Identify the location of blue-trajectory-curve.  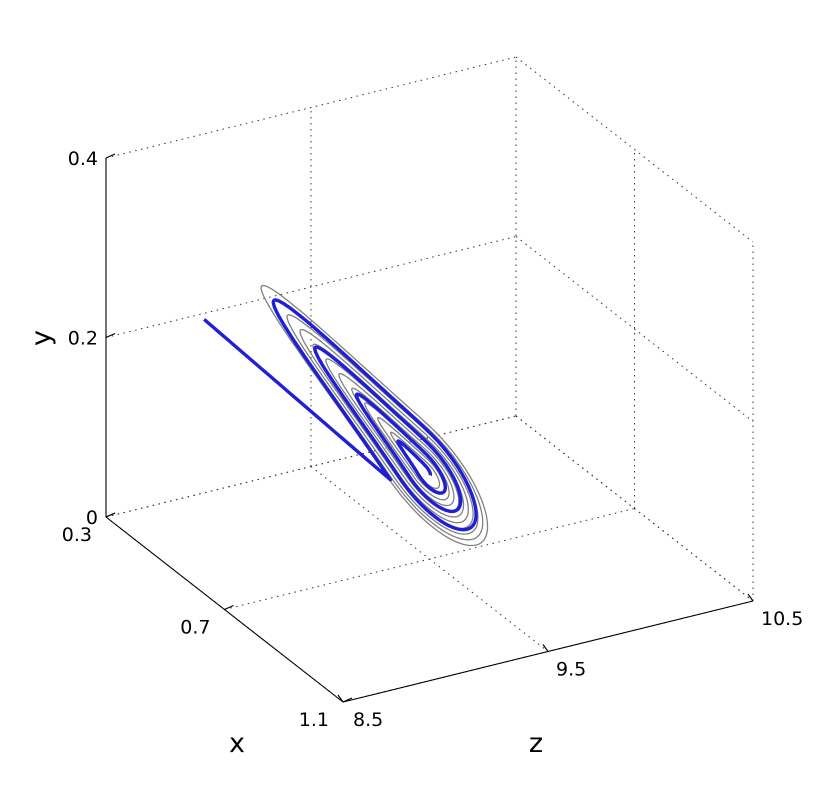
(340, 415).